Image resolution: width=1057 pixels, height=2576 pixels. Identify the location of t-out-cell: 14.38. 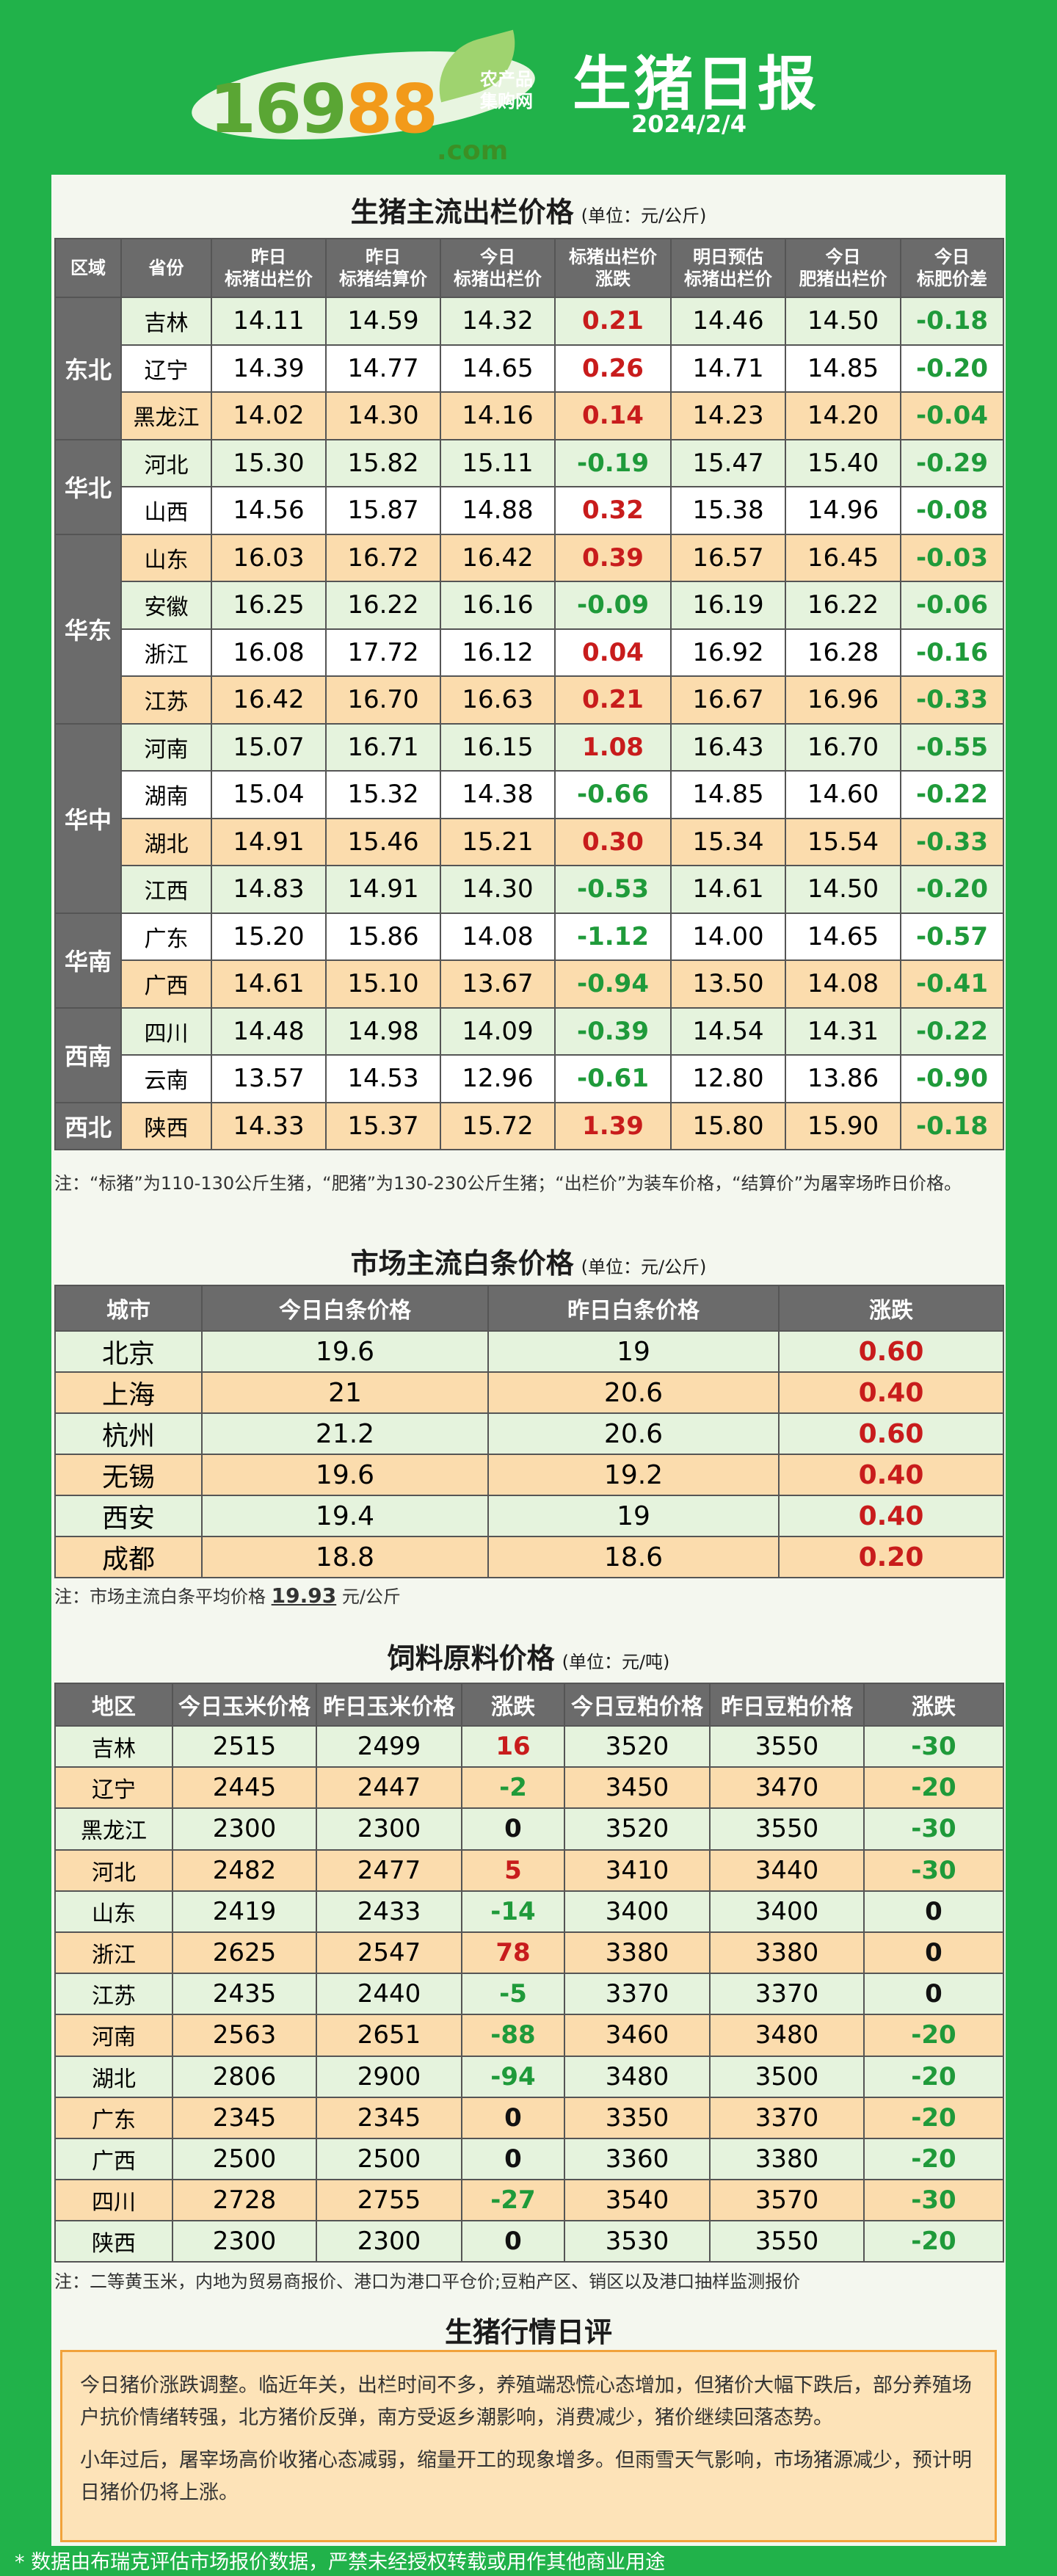
(498, 795).